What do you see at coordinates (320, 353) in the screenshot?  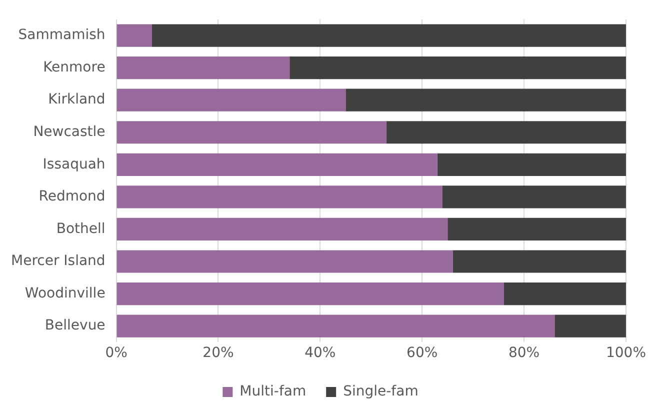 I see `x-tick-label: 40%` at bounding box center [320, 353].